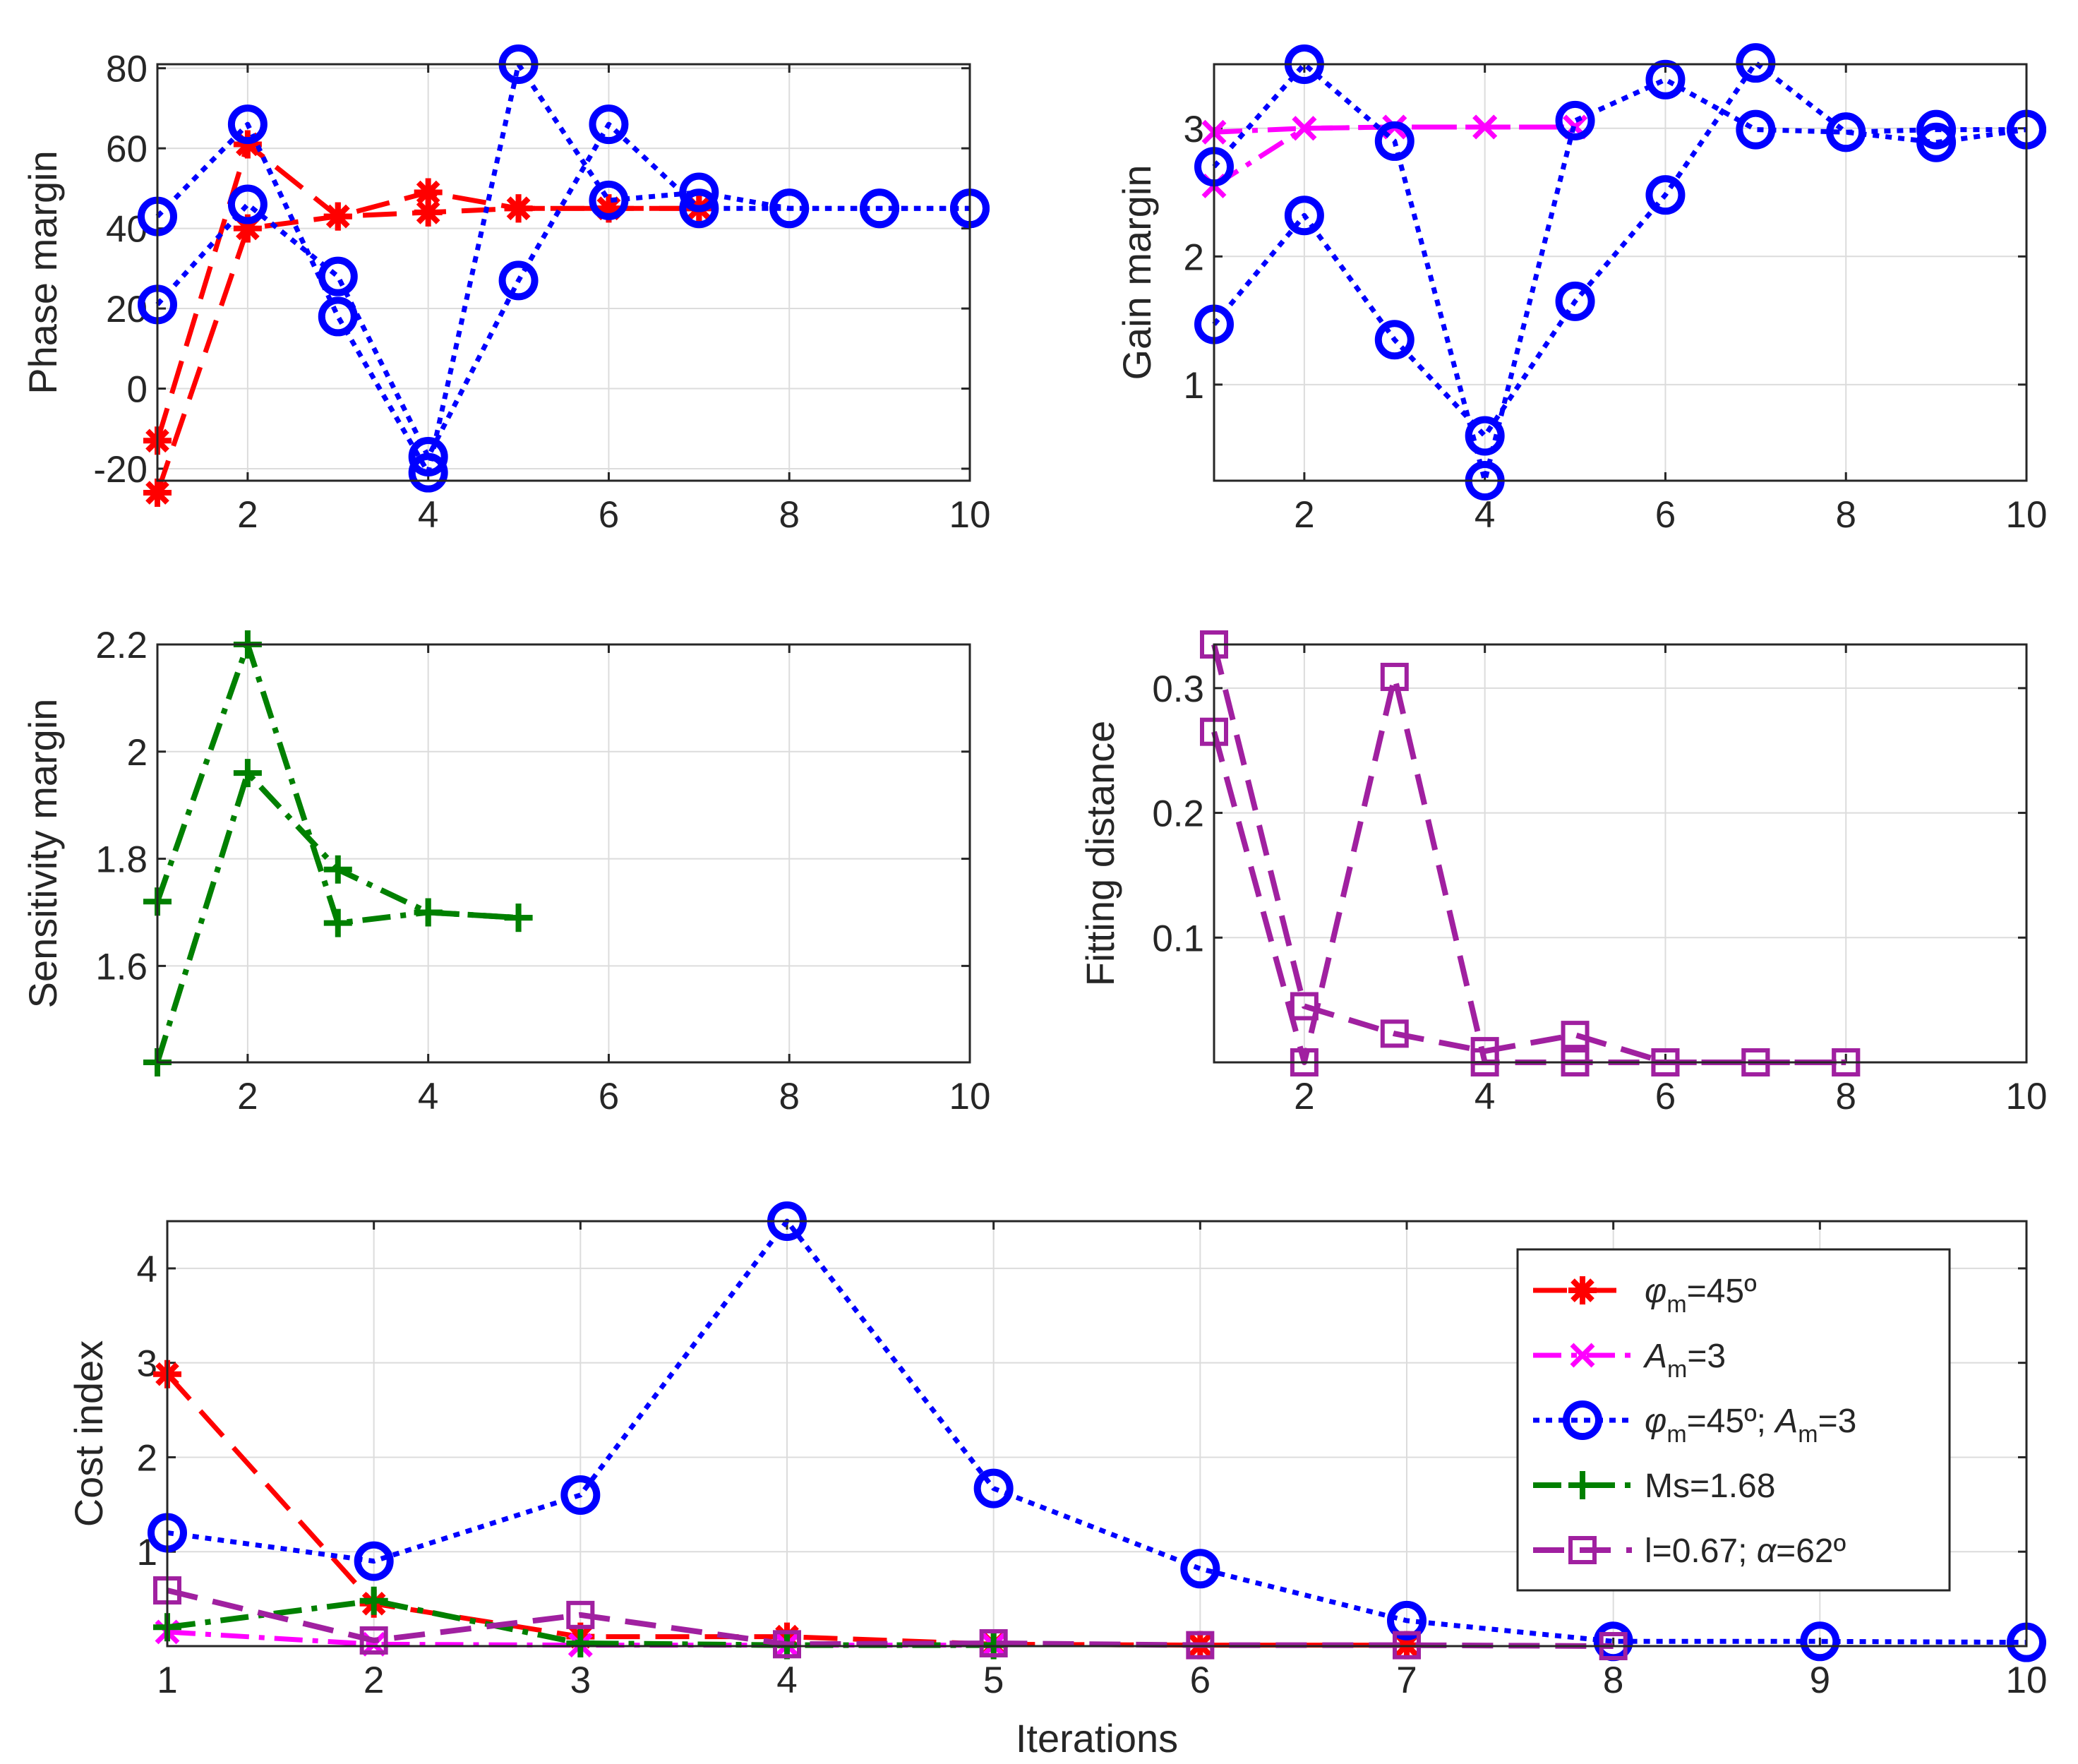 The height and width of the screenshot is (1764, 2078). What do you see at coordinates (562, 291) in the screenshot?
I see `phase-series-line-both` at bounding box center [562, 291].